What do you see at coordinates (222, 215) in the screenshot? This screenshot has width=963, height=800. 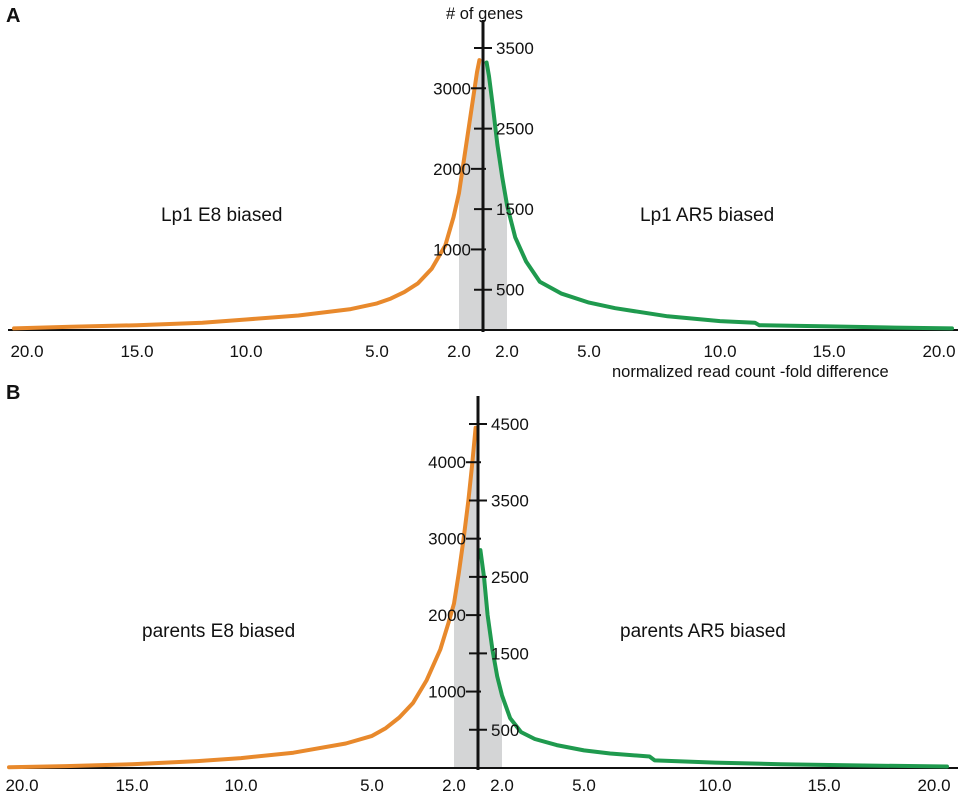 I see `left-bias-label: Lp1 E8 biased` at bounding box center [222, 215].